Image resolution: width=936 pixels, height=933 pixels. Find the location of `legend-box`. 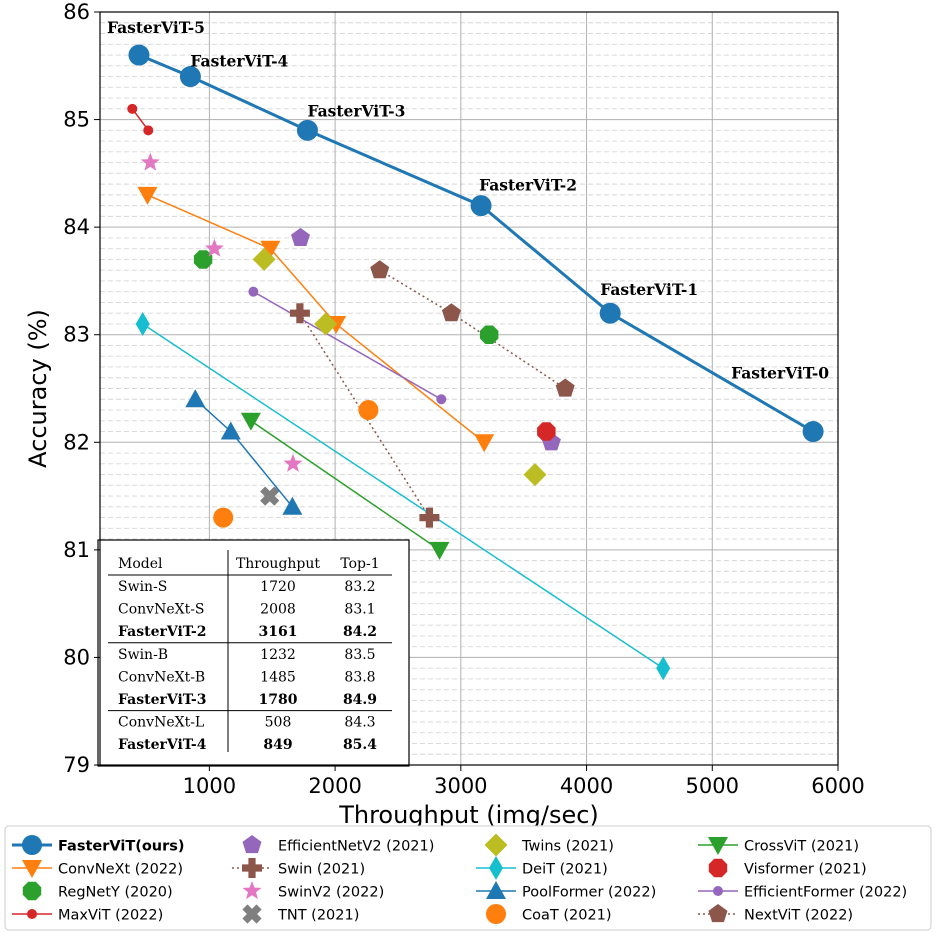

legend-box is located at coordinates (468, 878).